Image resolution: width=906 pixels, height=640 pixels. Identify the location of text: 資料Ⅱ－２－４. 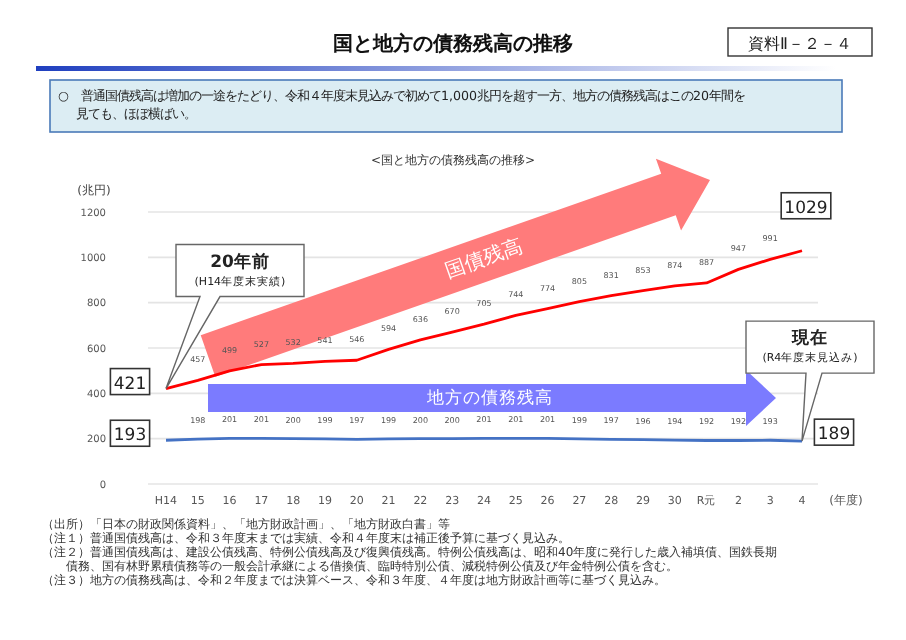
(800, 44).